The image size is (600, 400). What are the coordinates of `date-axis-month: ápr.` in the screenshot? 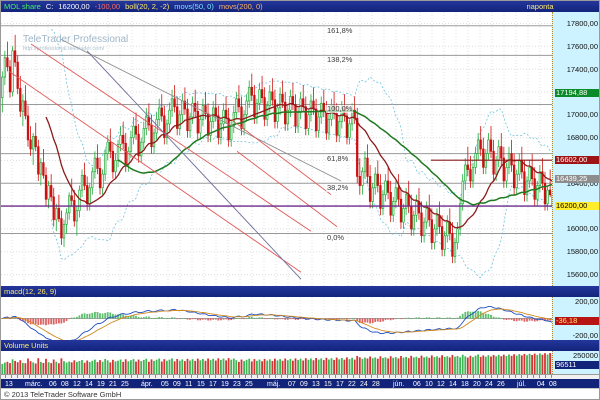 It's located at (147, 384).